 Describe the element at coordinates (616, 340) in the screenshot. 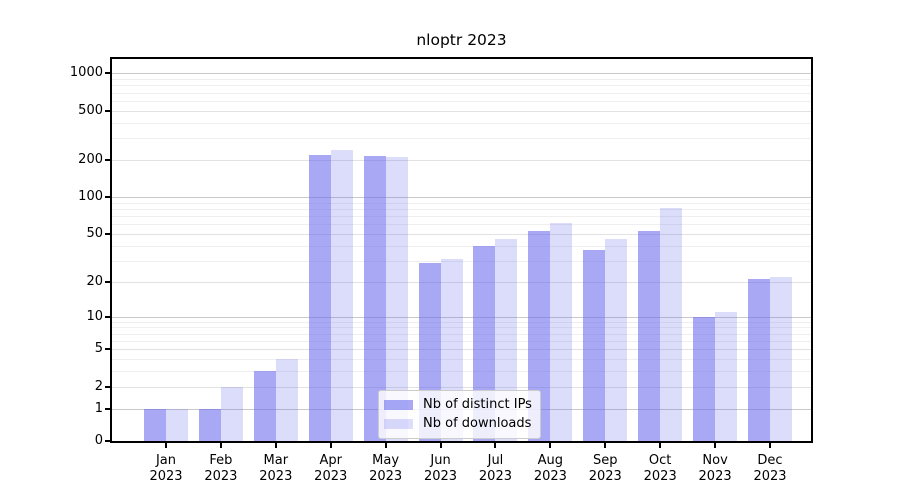

I see `bar-downloads-sep-2023` at that location.